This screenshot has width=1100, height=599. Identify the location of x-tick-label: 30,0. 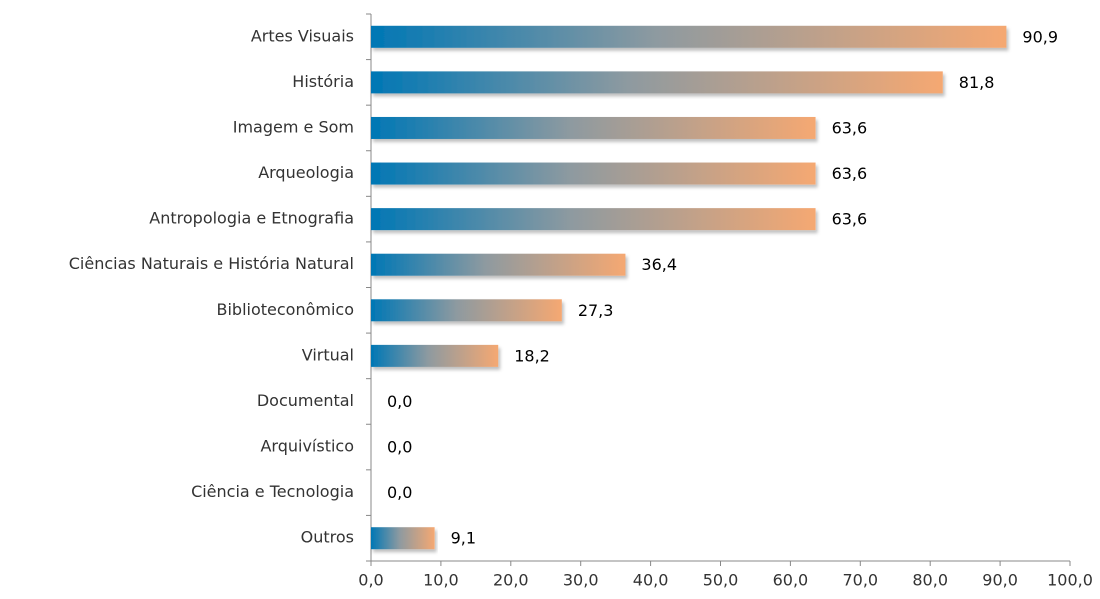
(581, 580).